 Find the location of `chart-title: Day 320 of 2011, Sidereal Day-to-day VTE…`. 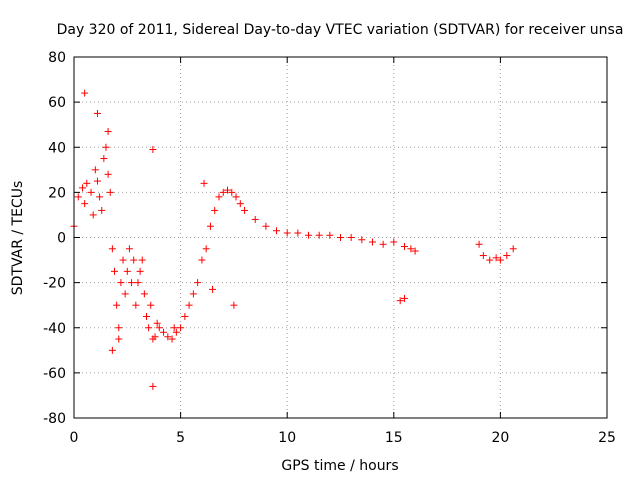

chart-title: Day 320 of 2011, Sidereal Day-to-day VTE… is located at coordinates (340, 30).